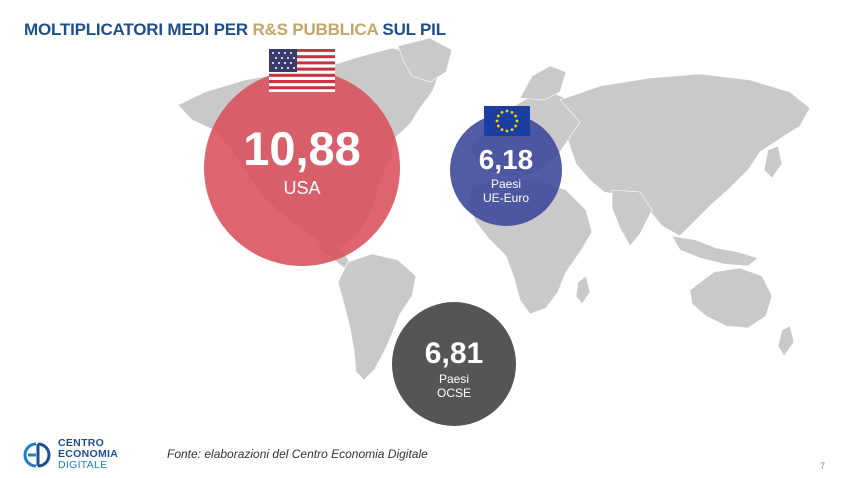  Describe the element at coordinates (425, 60) in the screenshot. I see `greenland-shape` at that location.